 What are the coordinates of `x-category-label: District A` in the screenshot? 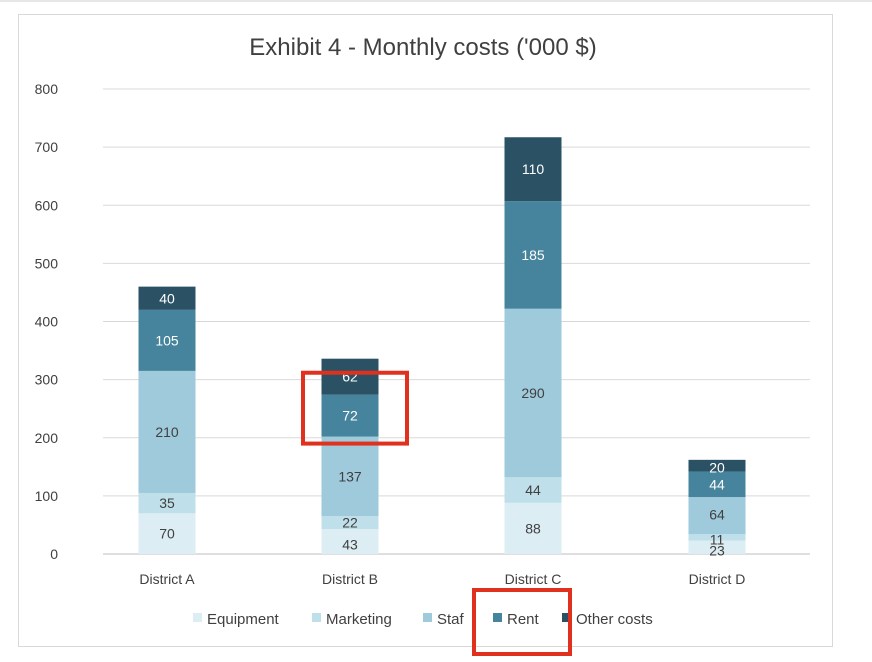 It's located at (167, 579).